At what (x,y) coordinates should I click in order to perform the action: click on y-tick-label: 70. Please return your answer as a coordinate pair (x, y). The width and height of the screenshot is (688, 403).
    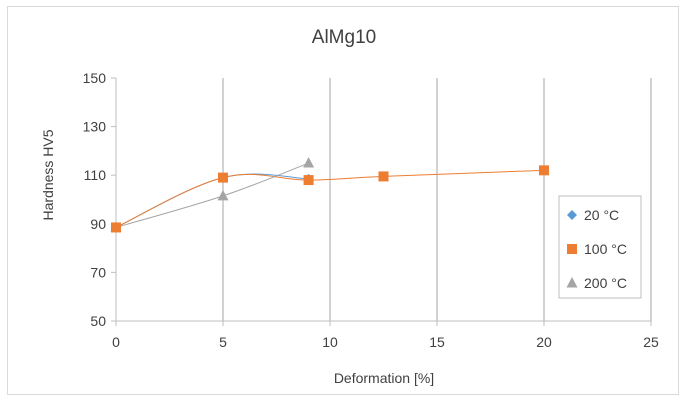
    Looking at the image, I should click on (98, 272).